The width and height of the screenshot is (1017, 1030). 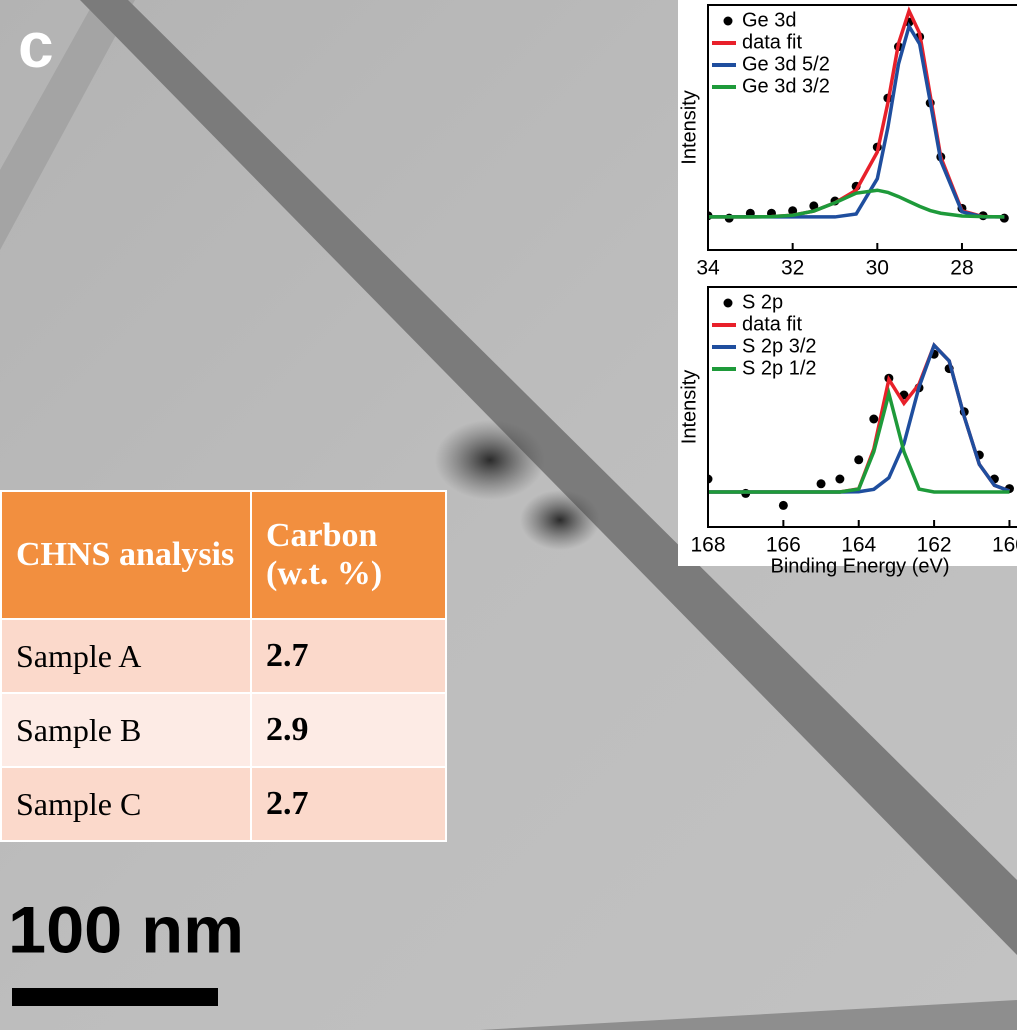 I want to click on x-tick-label: 160, so click(x=1004, y=545).